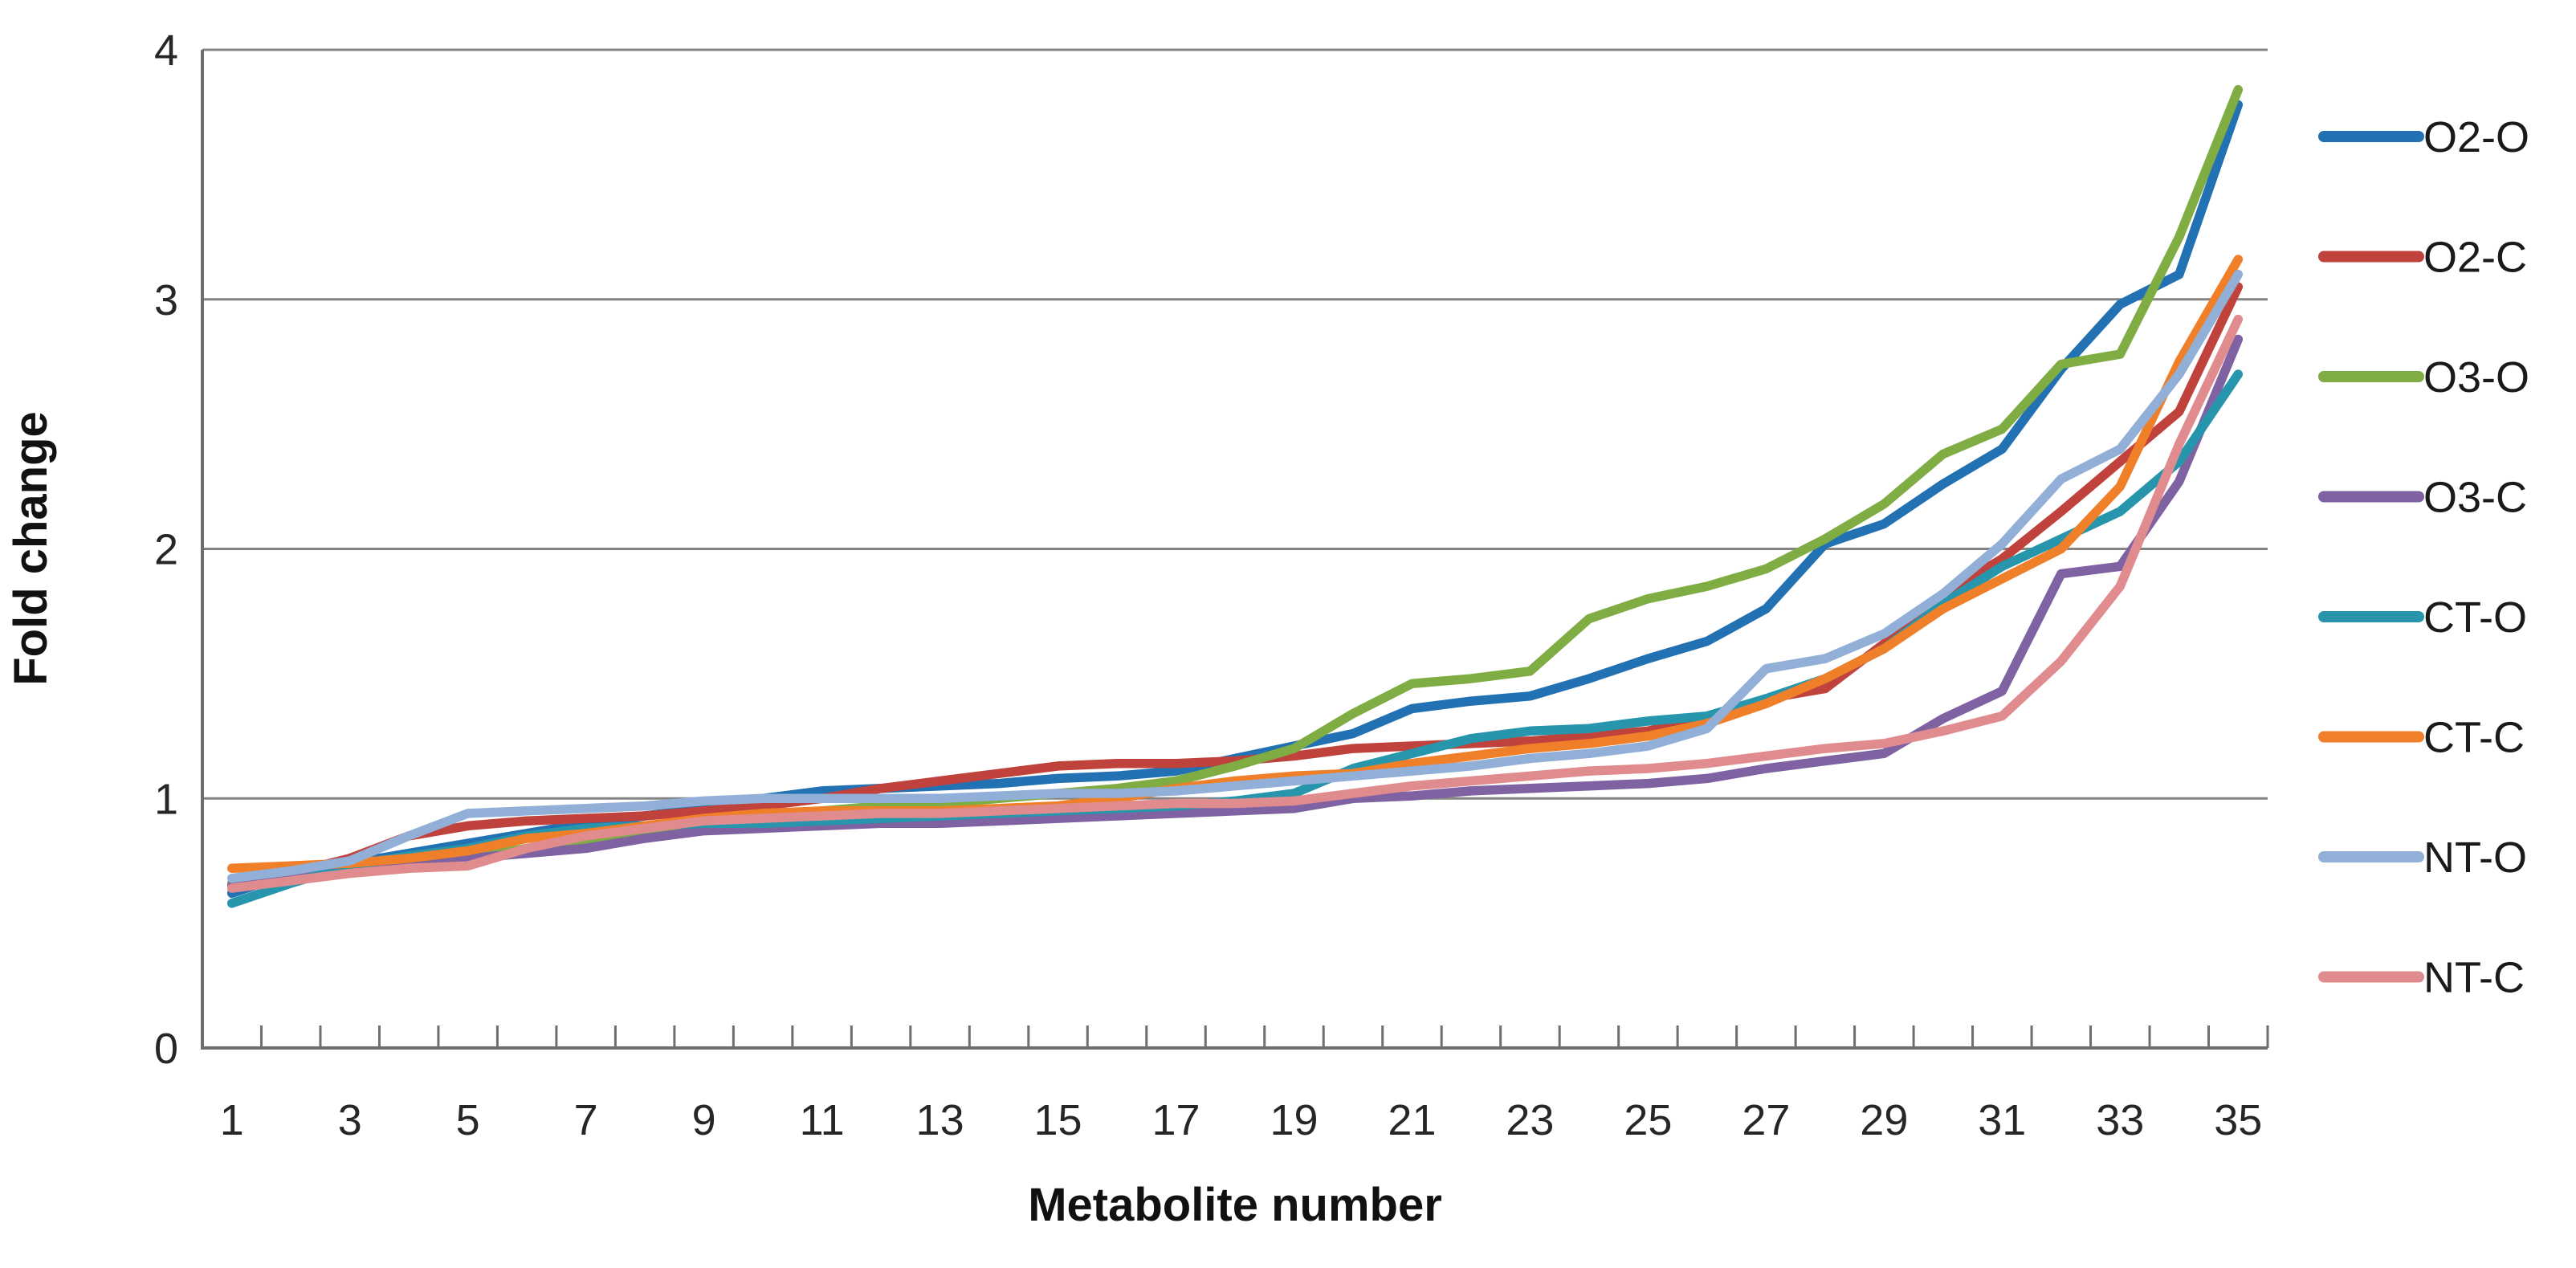  What do you see at coordinates (2475, 858) in the screenshot?
I see `legend-label-NT-O: NT-O` at bounding box center [2475, 858].